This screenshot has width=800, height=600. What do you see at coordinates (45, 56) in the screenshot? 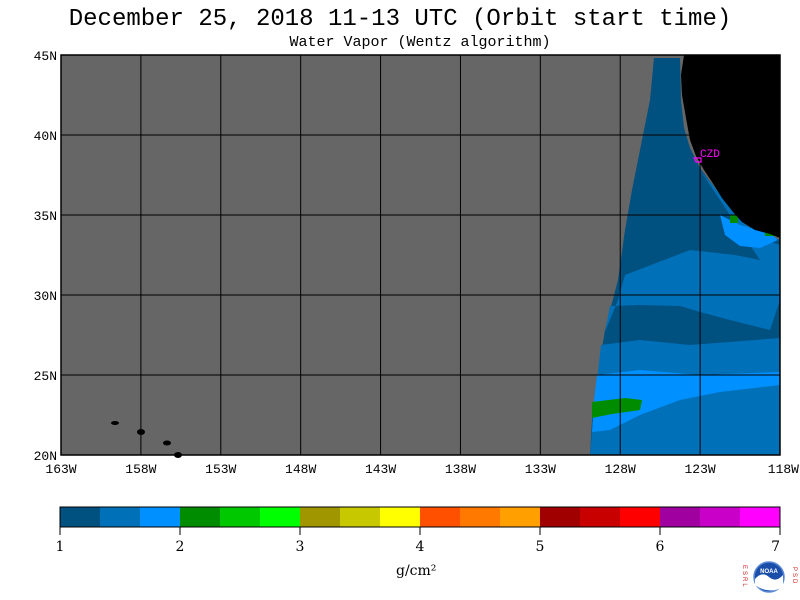
I see `lat-label: 45N` at bounding box center [45, 56].